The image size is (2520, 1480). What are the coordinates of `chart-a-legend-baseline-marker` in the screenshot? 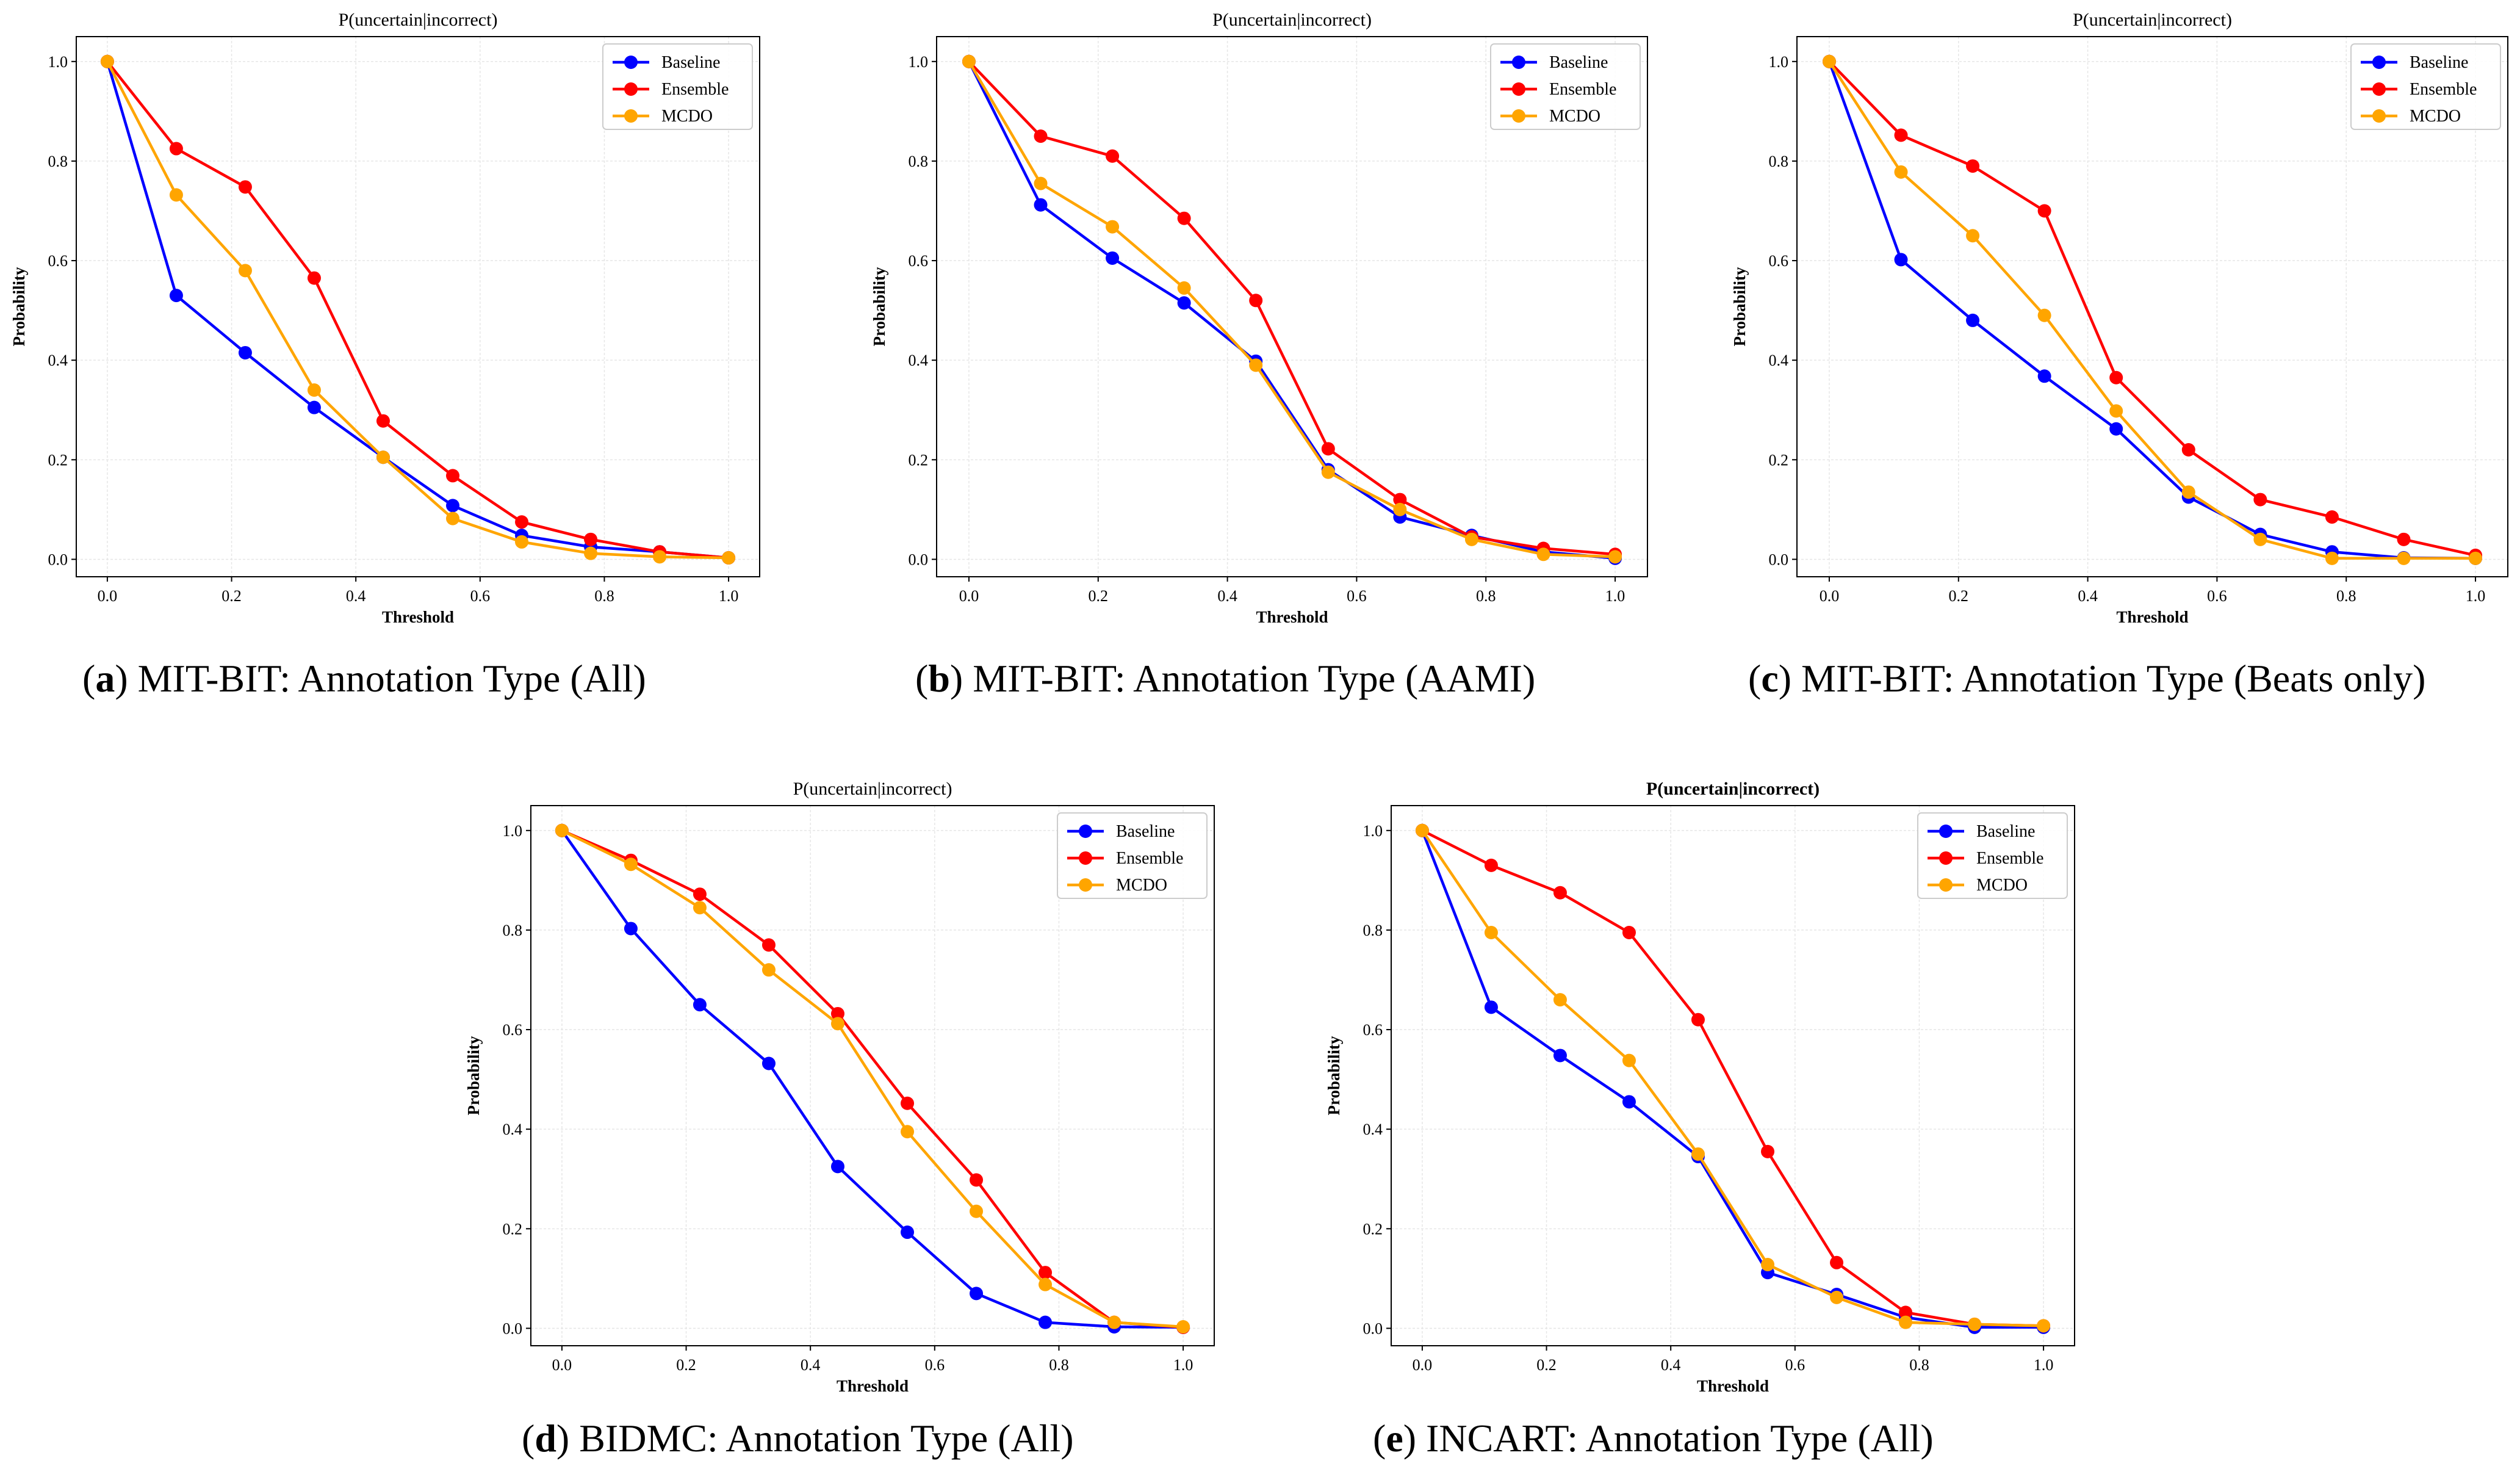 It's located at (631, 63).